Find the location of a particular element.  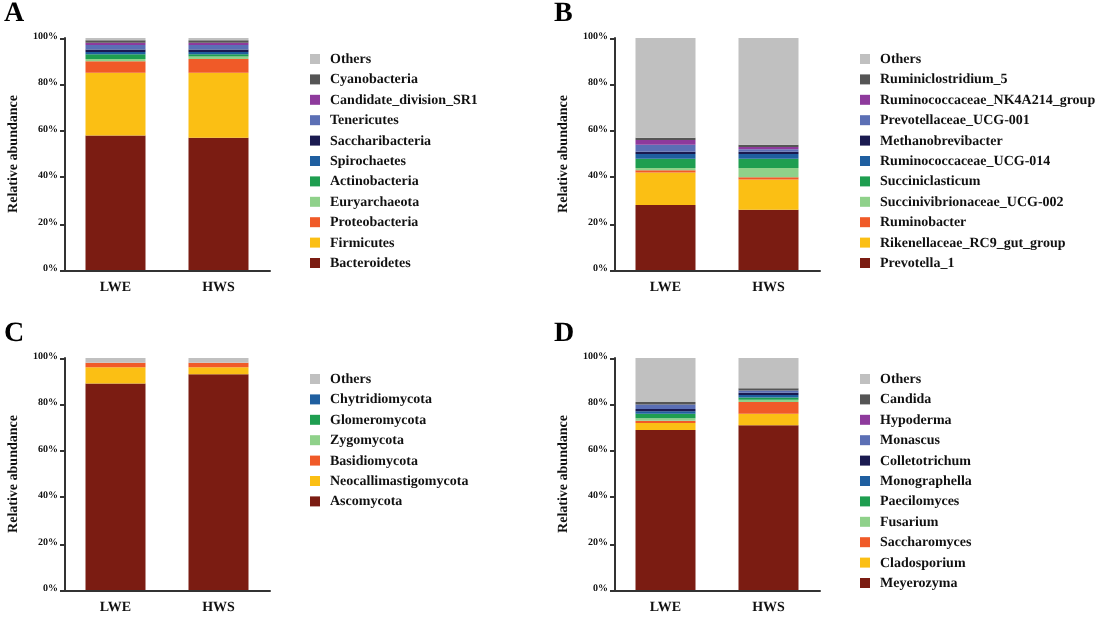

chart-title: D is located at coordinates (564, 334).